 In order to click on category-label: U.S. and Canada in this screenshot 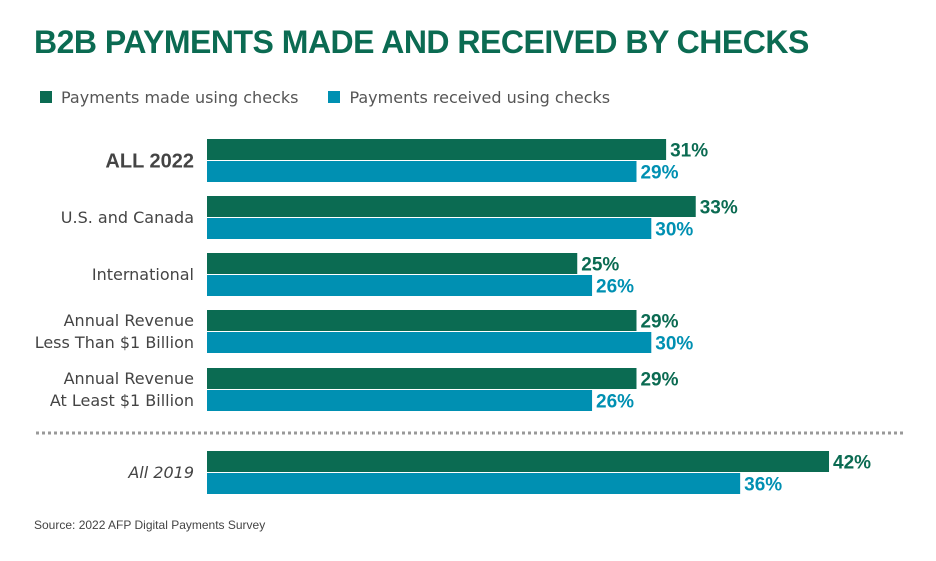, I will do `click(127, 217)`.